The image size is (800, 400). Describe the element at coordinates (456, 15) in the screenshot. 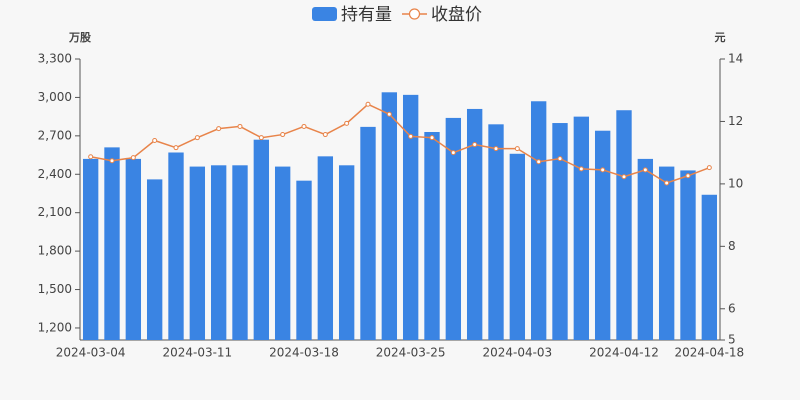

I see `legend-label: 收盘价` at that location.